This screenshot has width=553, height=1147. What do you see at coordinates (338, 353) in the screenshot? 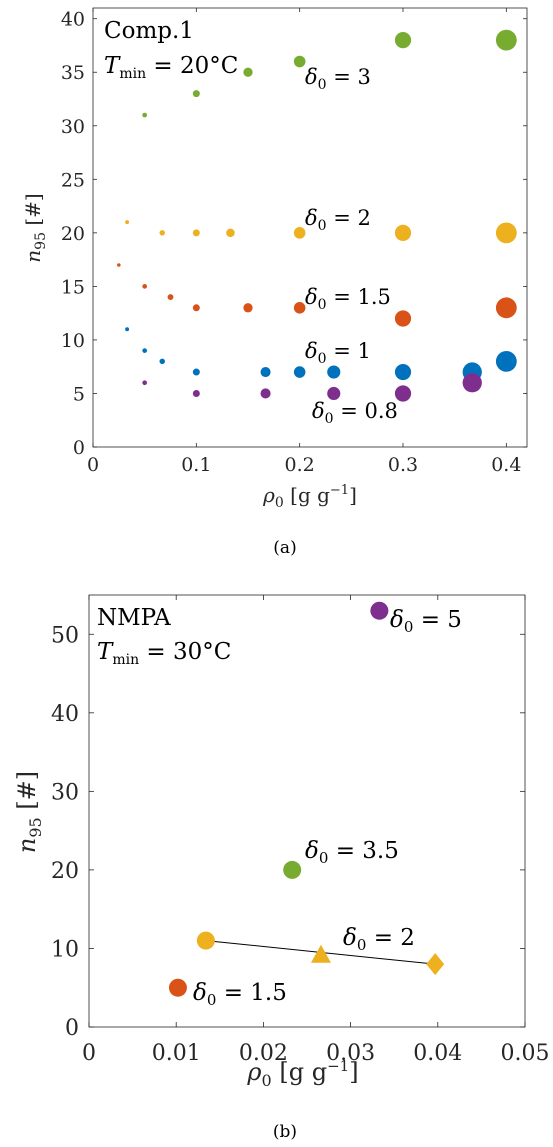
I see `panel-a-label-d1: δ0 = 1` at bounding box center [338, 353].